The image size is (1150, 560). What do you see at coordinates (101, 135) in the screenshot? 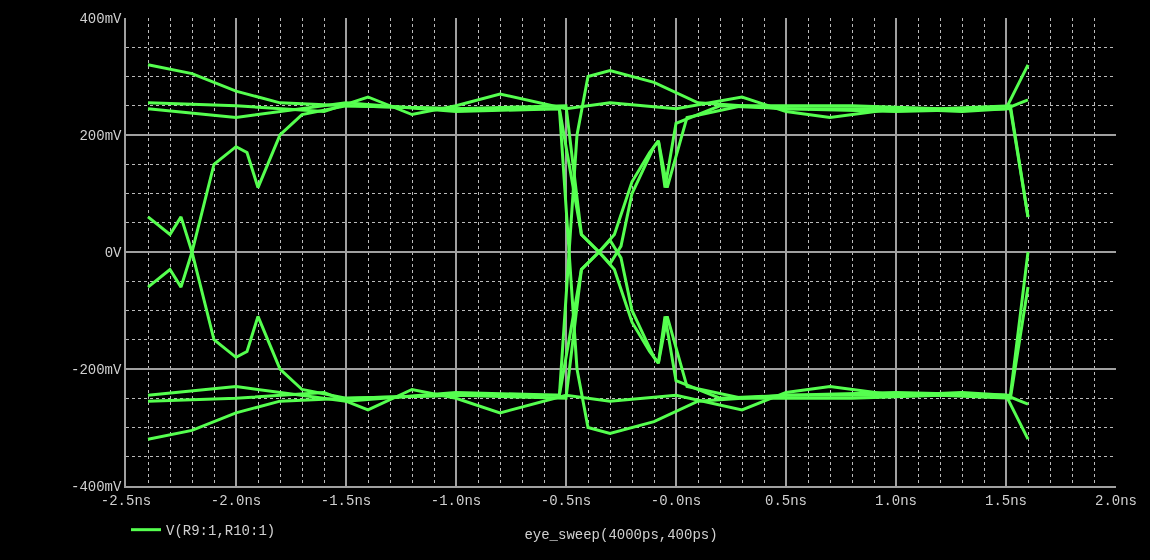
I see `y-tick-label: 200mV` at bounding box center [101, 135].